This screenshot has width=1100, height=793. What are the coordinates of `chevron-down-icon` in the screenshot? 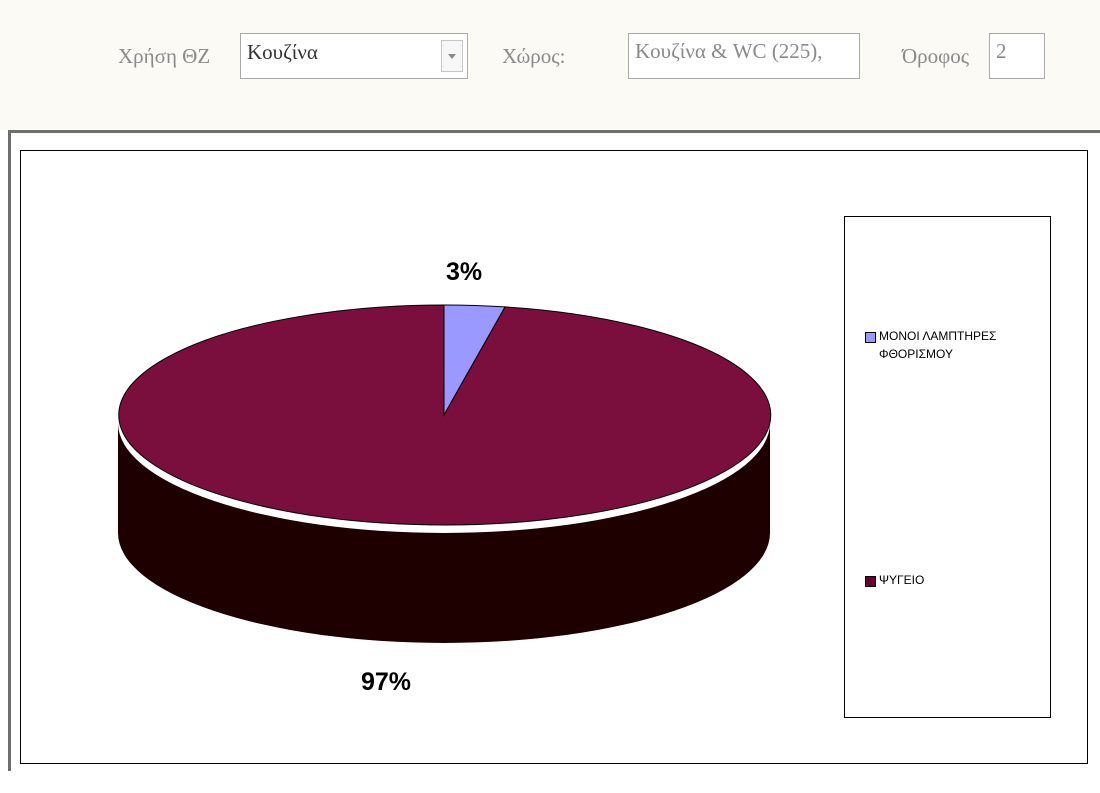 It's located at (452, 56).